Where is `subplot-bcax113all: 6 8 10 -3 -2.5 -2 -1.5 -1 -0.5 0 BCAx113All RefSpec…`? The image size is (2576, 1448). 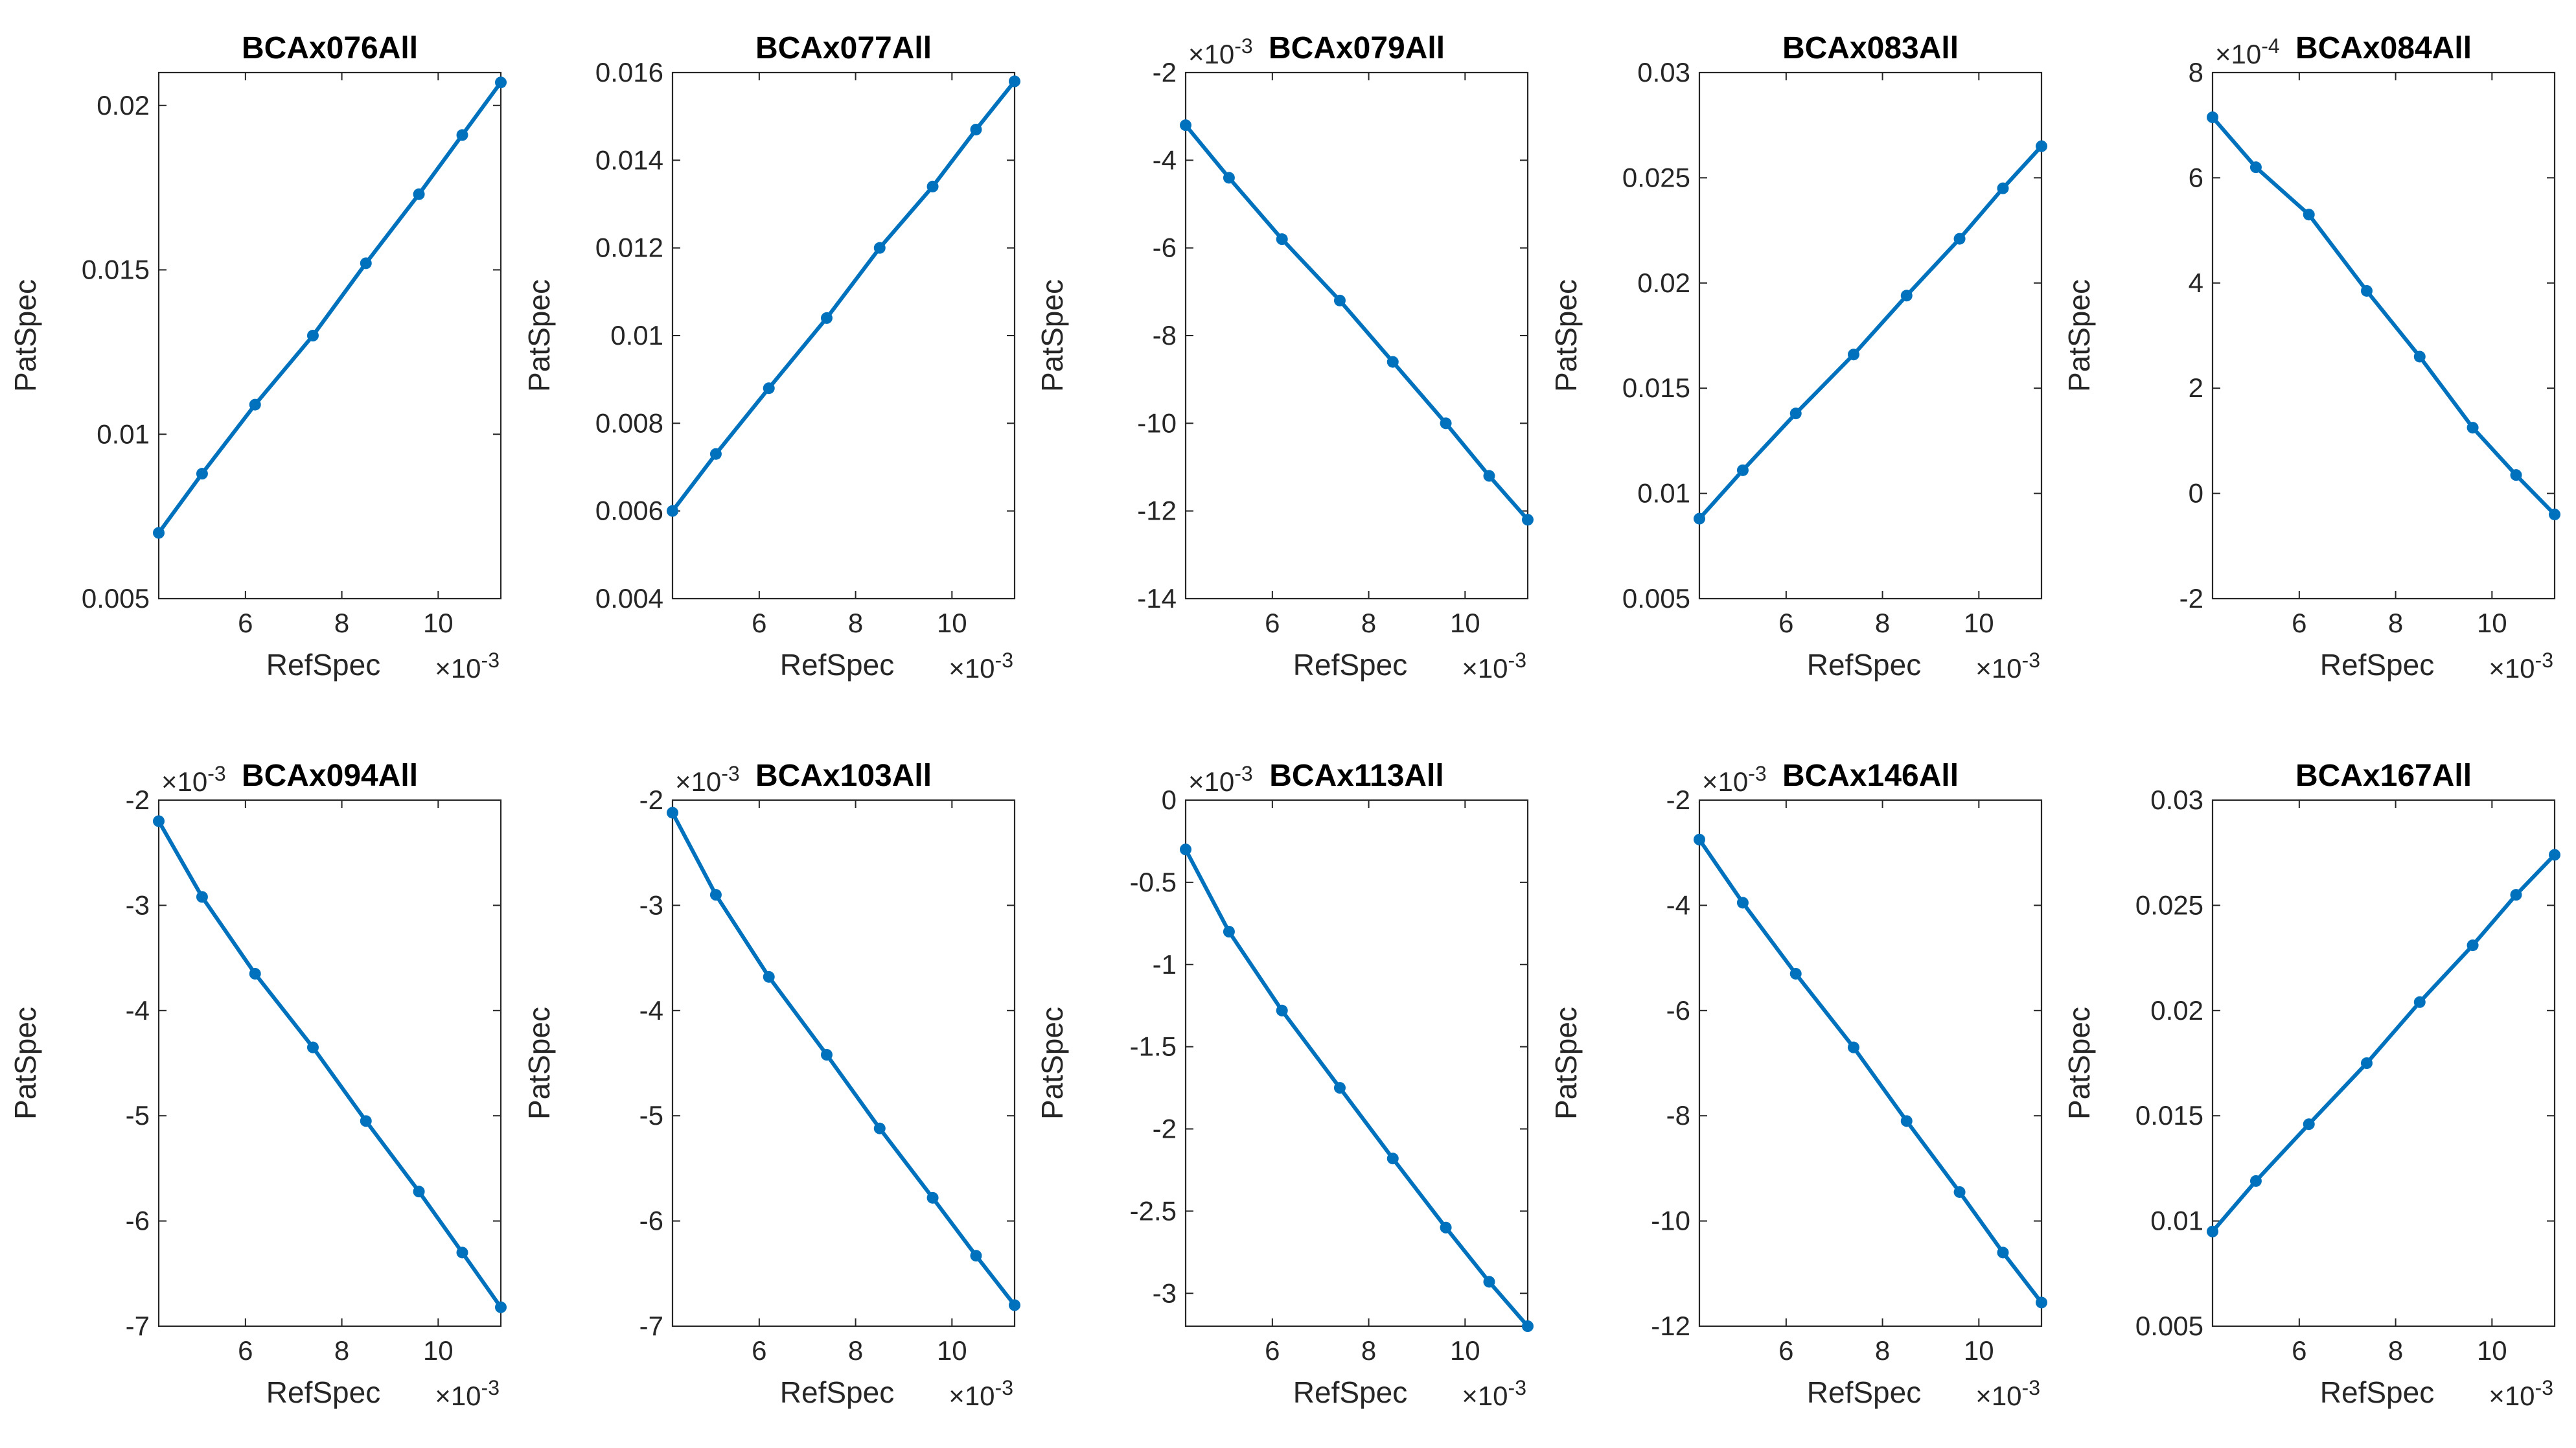 subplot-bcax113all: 6 8 10 -3 -2.5 -2 -1.5 -1 -0.5 0 BCAx113All RefSpec… is located at coordinates (1284, 1085).